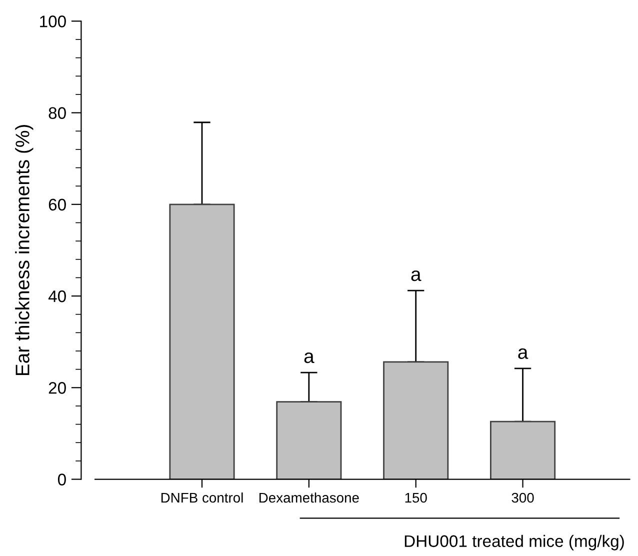 This screenshot has width=638, height=556. Describe the element at coordinates (24, 250) in the screenshot. I see `y-axis-title: Ear thickness increments (%)` at that location.